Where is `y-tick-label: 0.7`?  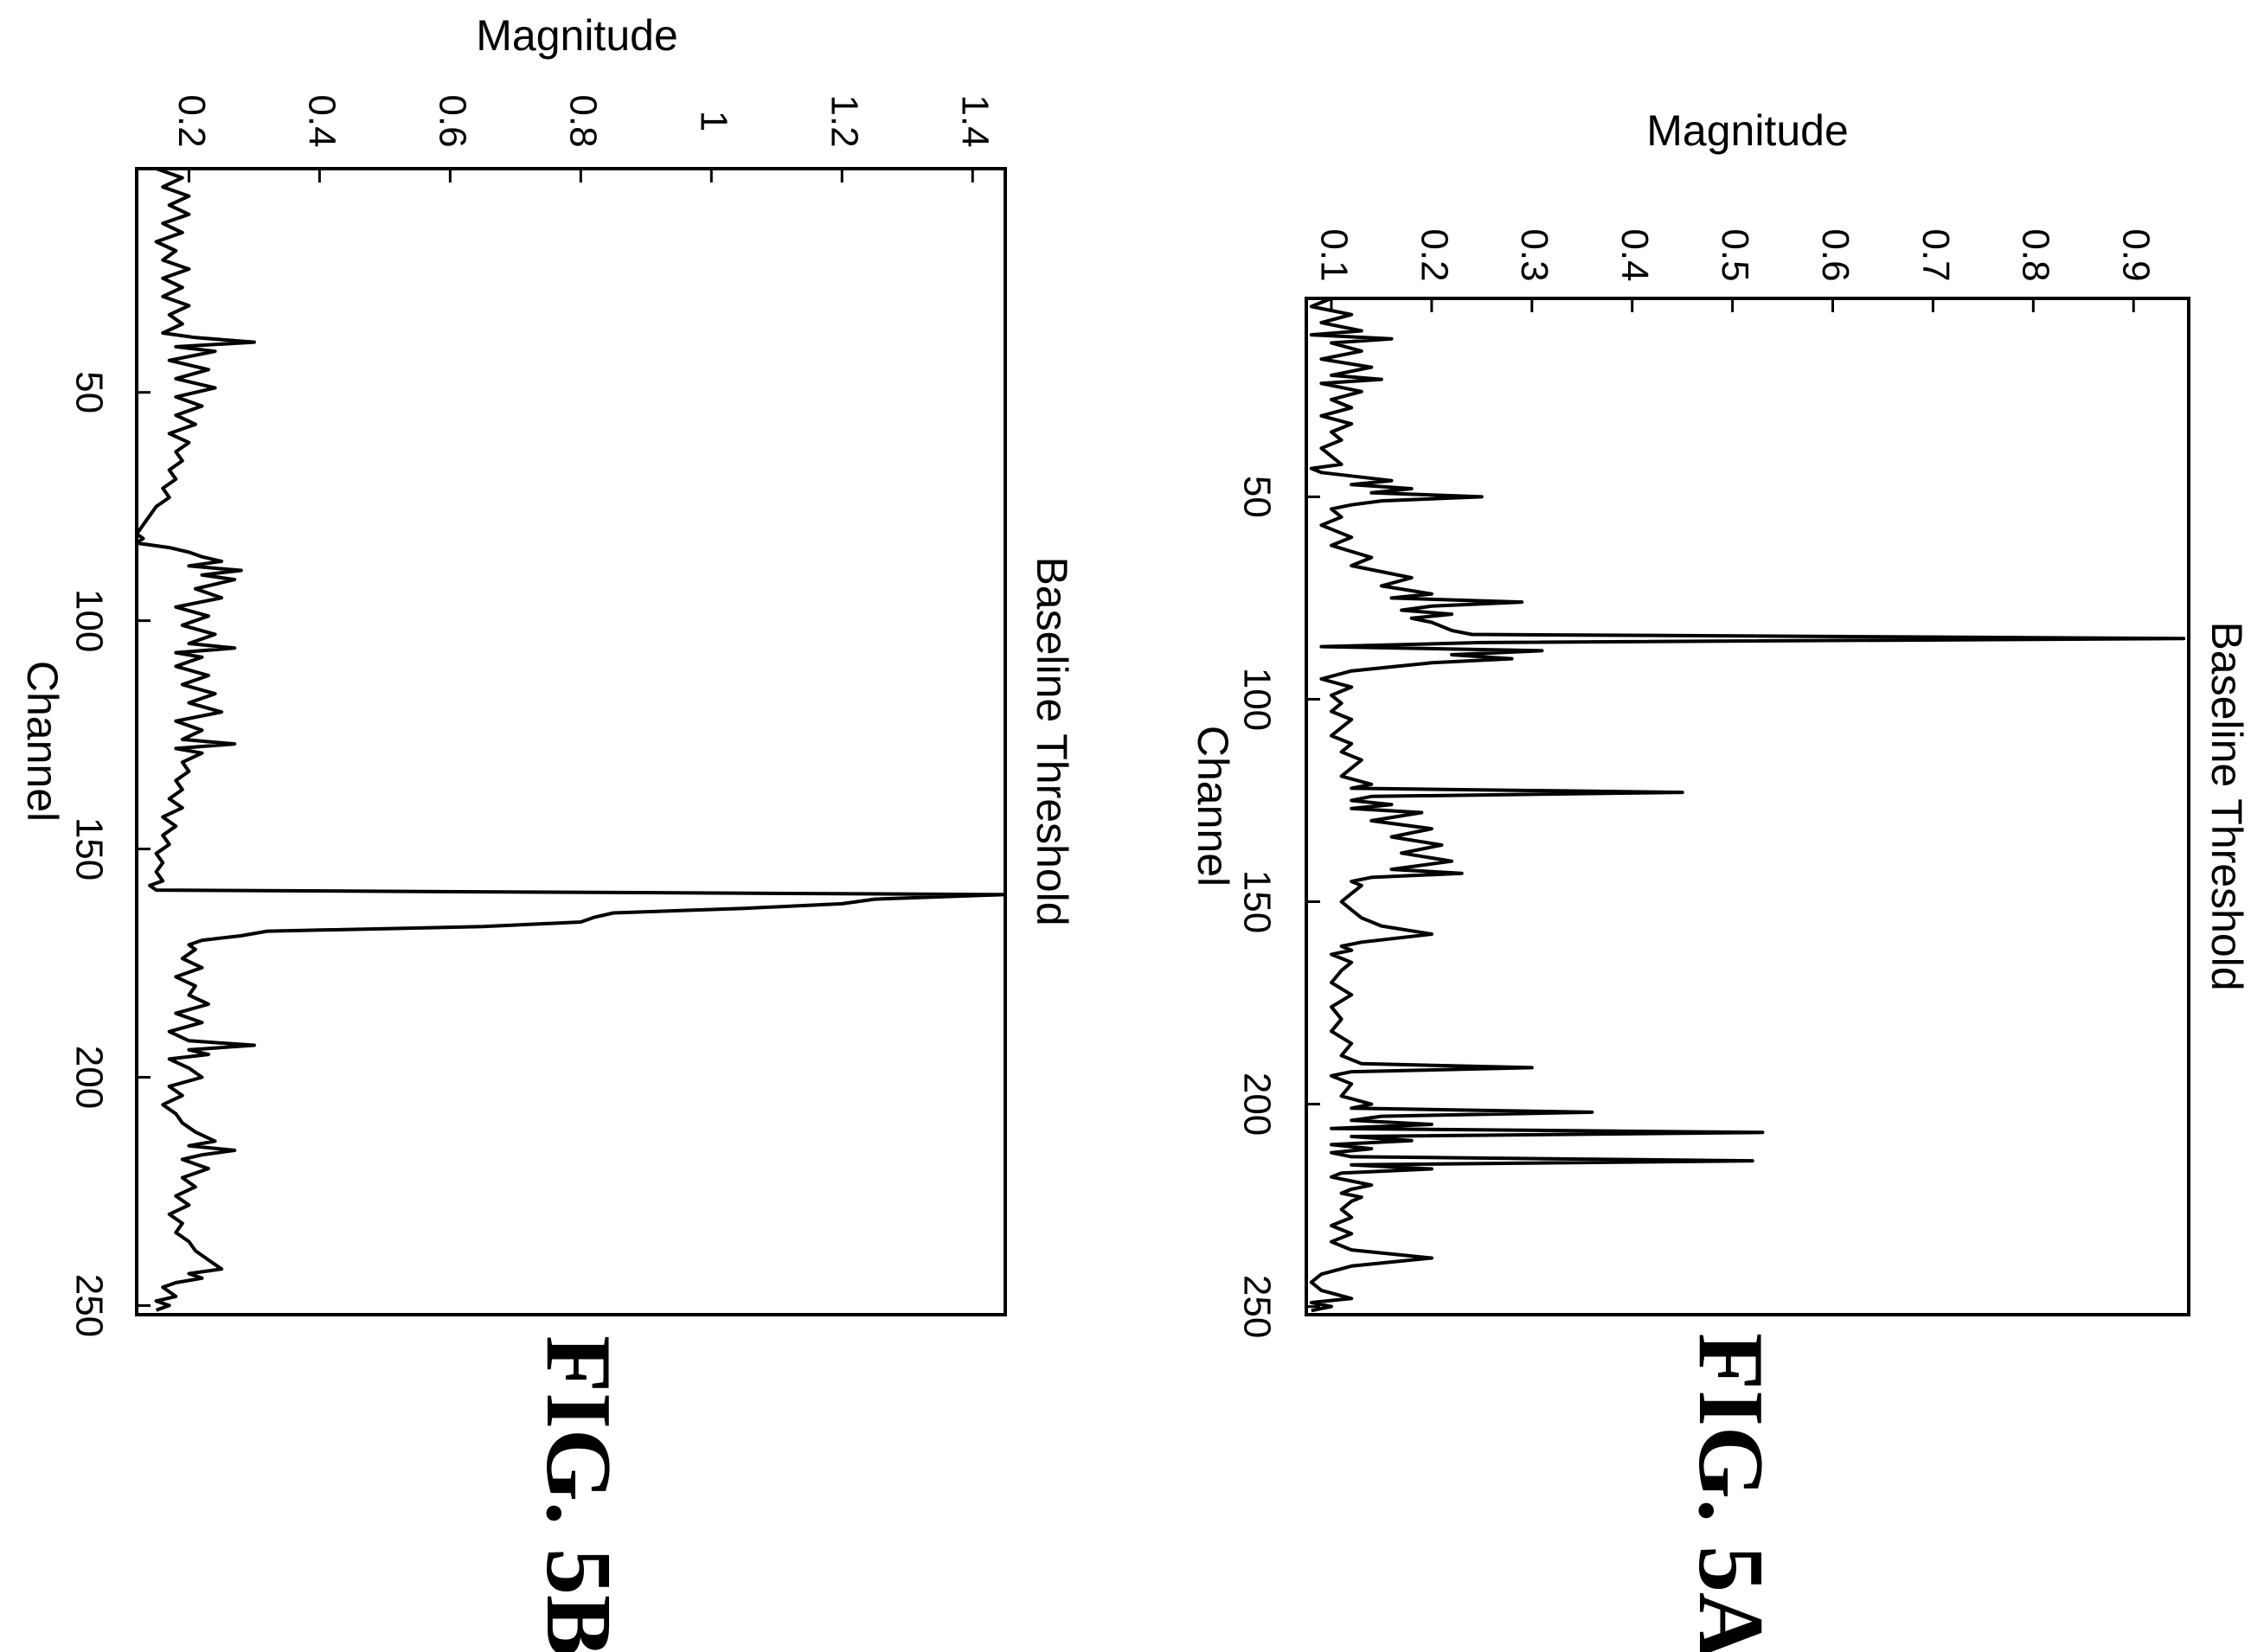 y-tick-label: 0.7 is located at coordinates (1935, 254).